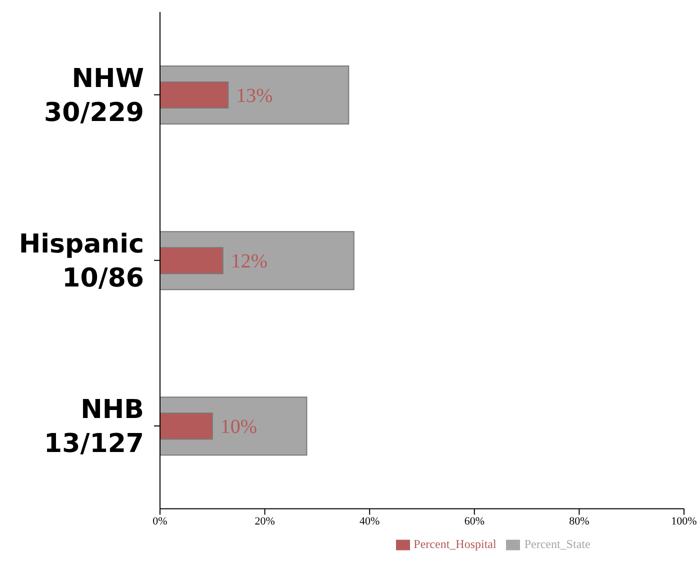 The height and width of the screenshot is (562, 698). I want to click on x-tick-label: 0%, so click(160, 522).